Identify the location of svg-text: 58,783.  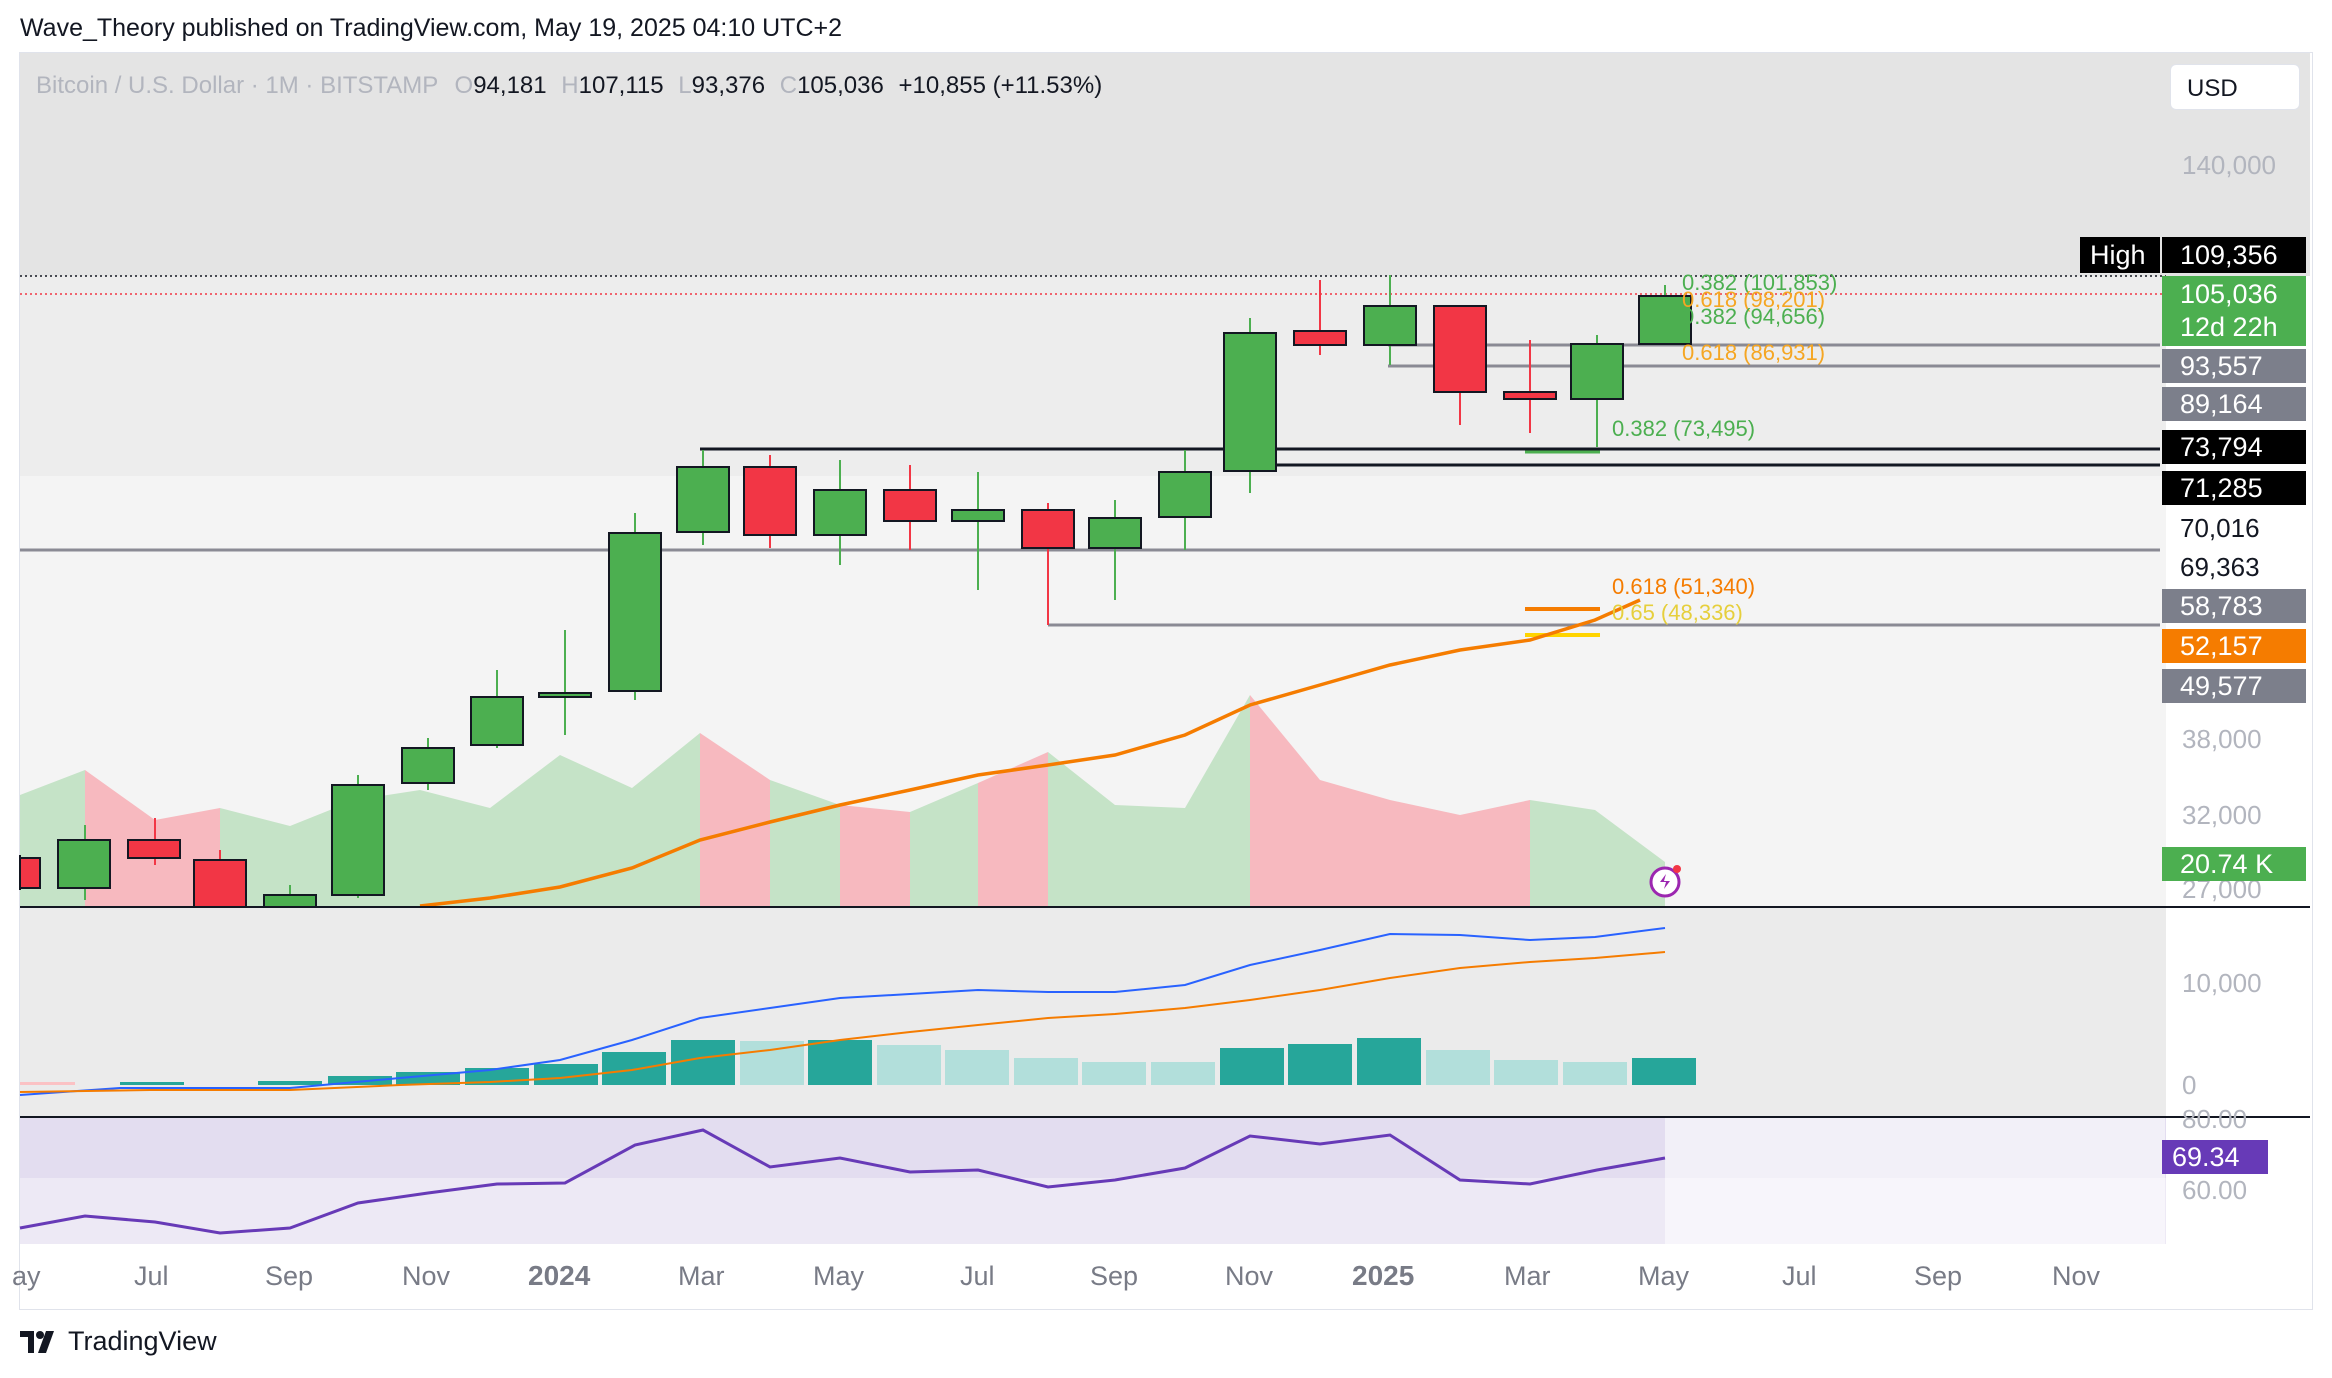
(2221, 606).